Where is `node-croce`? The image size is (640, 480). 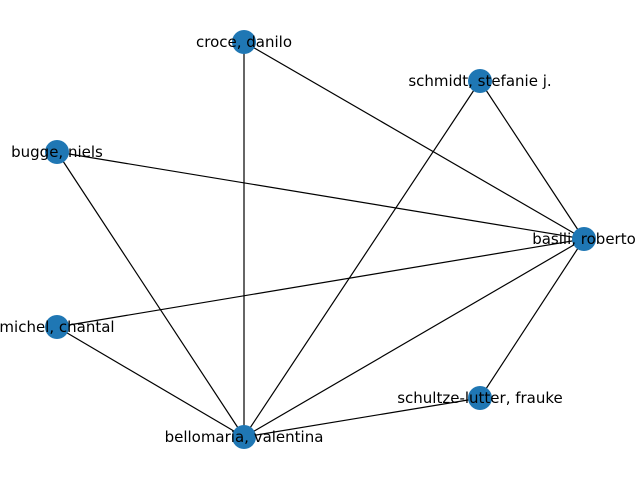
node-croce is located at coordinates (244, 42).